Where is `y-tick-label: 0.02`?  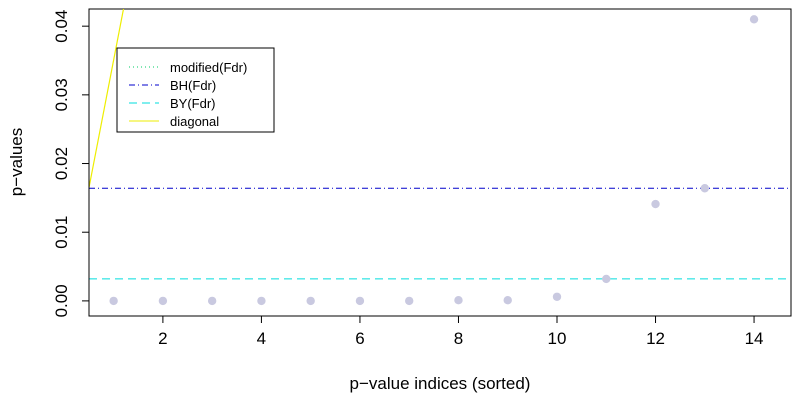 y-tick-label: 0.02 is located at coordinates (61, 163).